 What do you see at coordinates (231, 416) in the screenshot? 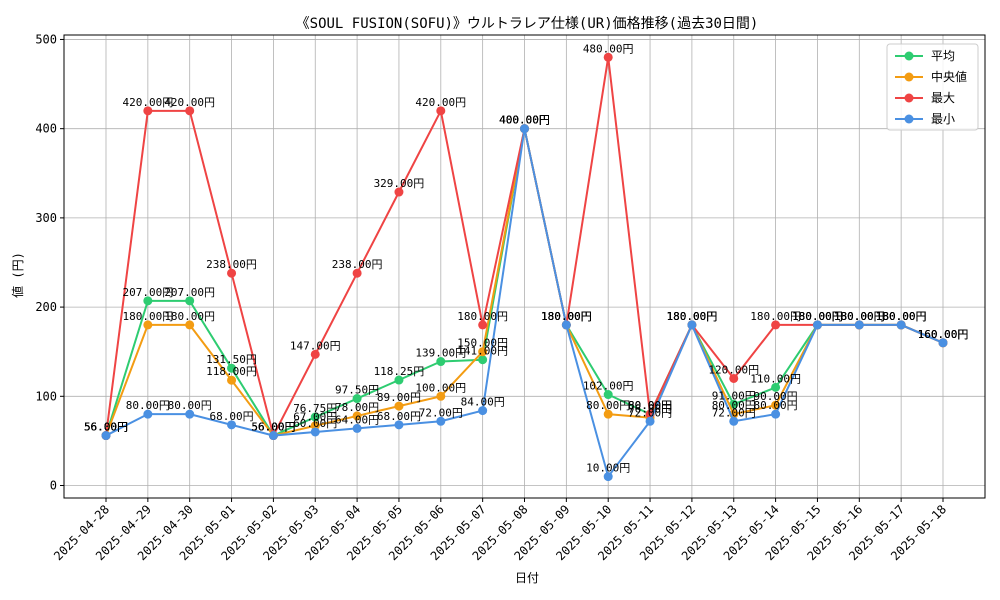
I see `data-label: 68.00円` at bounding box center [231, 416].